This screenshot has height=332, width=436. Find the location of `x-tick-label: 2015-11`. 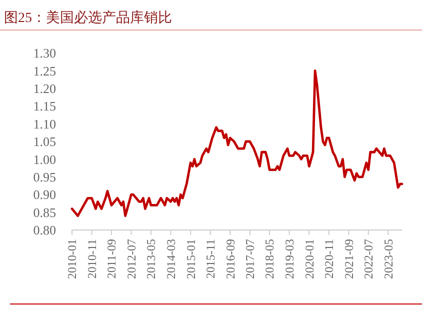

x-tick-label: 2015-11 is located at coordinates (211, 259).